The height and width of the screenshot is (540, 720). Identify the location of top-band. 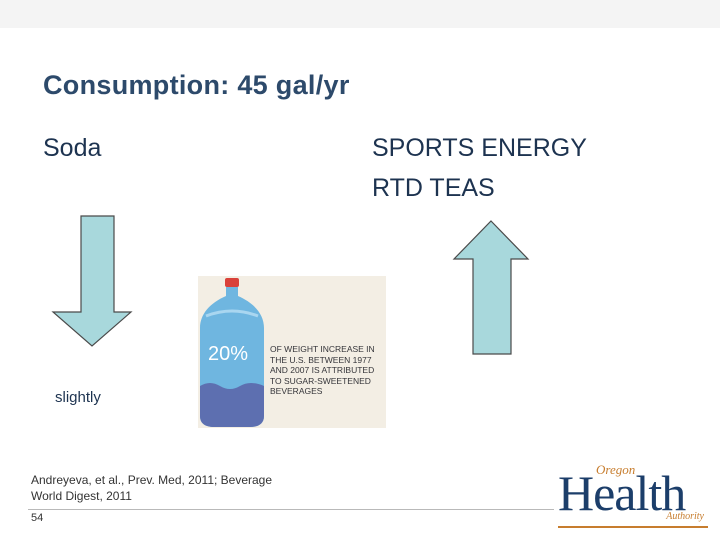
(360, 14).